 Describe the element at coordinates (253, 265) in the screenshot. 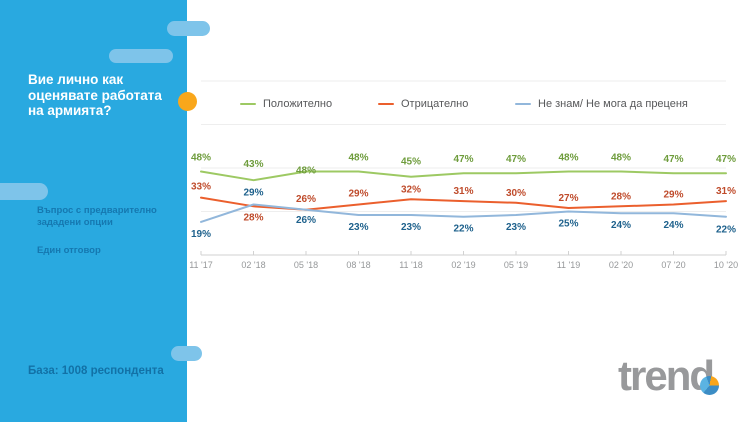

I see `x-axis-label: 02 '18` at that location.